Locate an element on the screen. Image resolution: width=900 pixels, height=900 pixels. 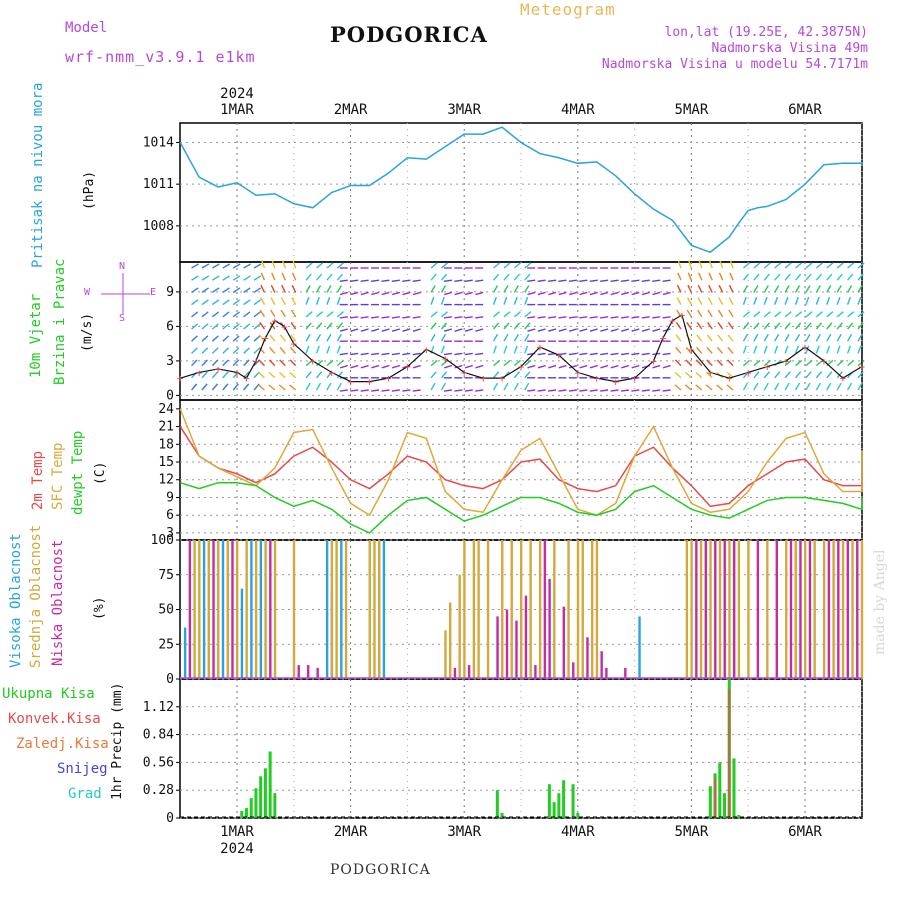
bottom-day-label: 6MAR is located at coordinates (805, 832).